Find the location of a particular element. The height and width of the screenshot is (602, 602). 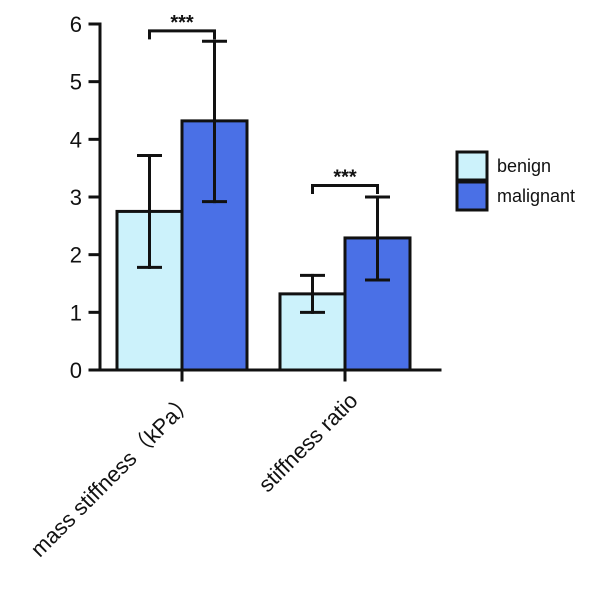

category-label: stiffness ratio is located at coordinates (307, 442).